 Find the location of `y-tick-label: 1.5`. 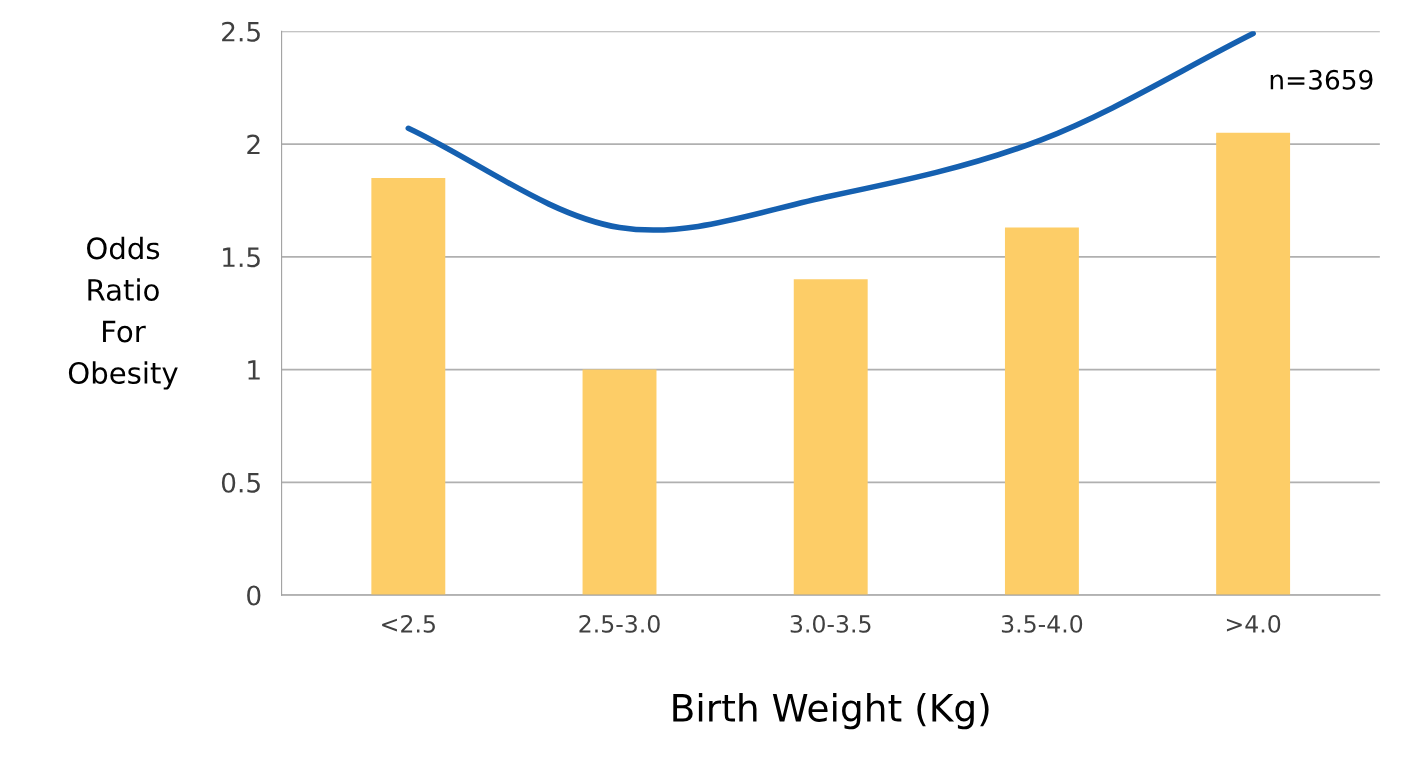

y-tick-label: 1.5 is located at coordinates (241, 257).